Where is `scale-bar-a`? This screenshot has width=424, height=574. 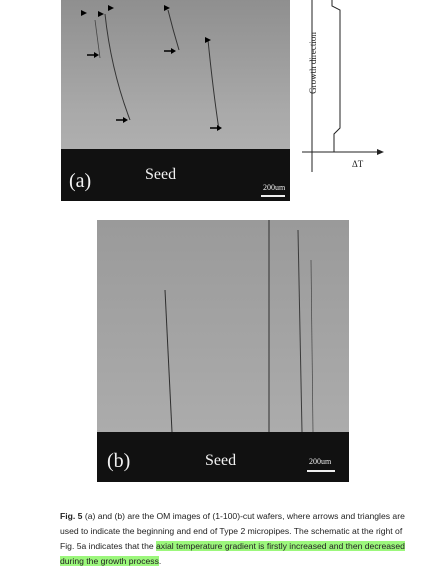
scale-bar-a is located at coordinates (273, 196).